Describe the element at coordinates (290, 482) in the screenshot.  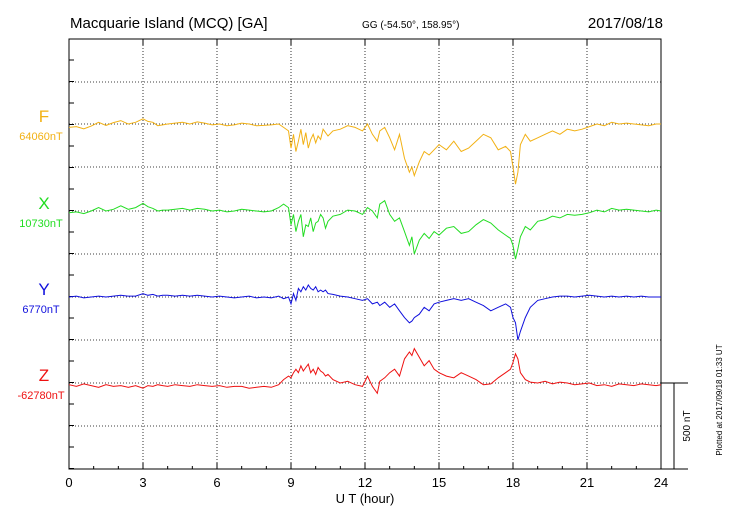
I see `x-tick-label: 9` at that location.